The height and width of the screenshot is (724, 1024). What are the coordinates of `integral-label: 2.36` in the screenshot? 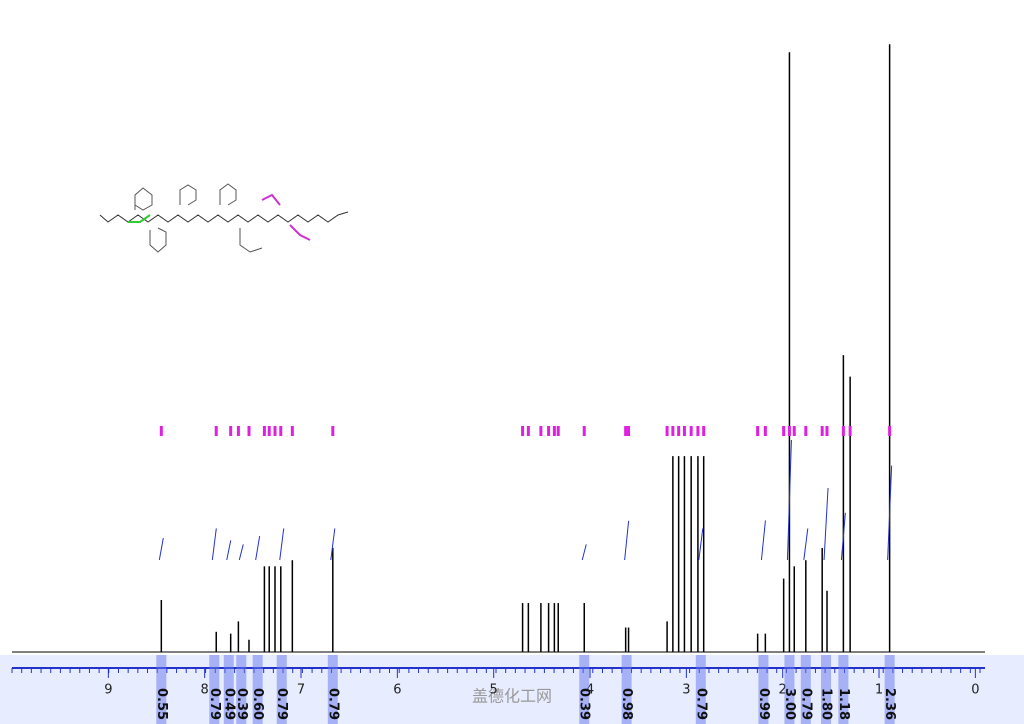 It's located at (889, 704).